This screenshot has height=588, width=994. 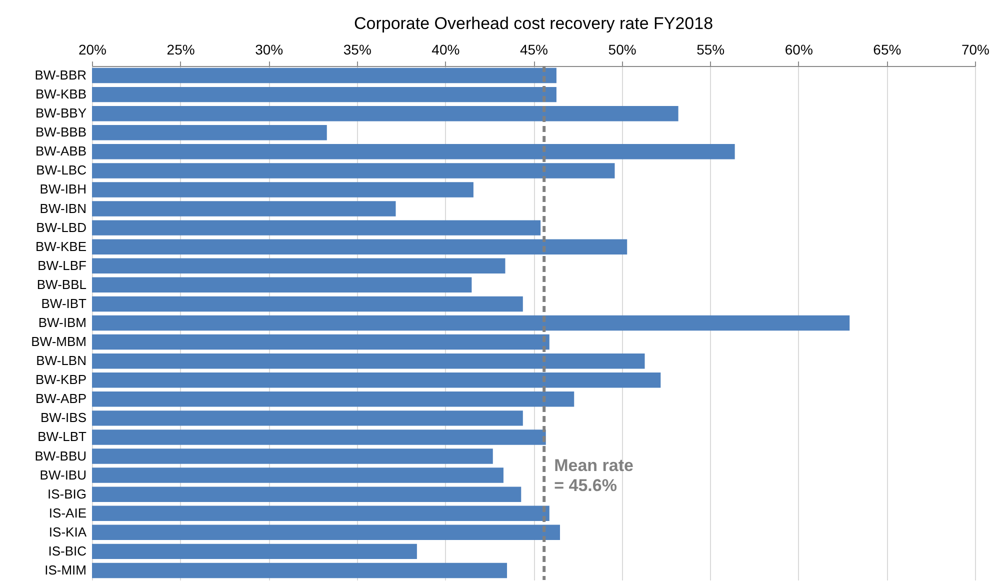 I want to click on y-tick-label: BW-BBL, so click(x=61, y=284).